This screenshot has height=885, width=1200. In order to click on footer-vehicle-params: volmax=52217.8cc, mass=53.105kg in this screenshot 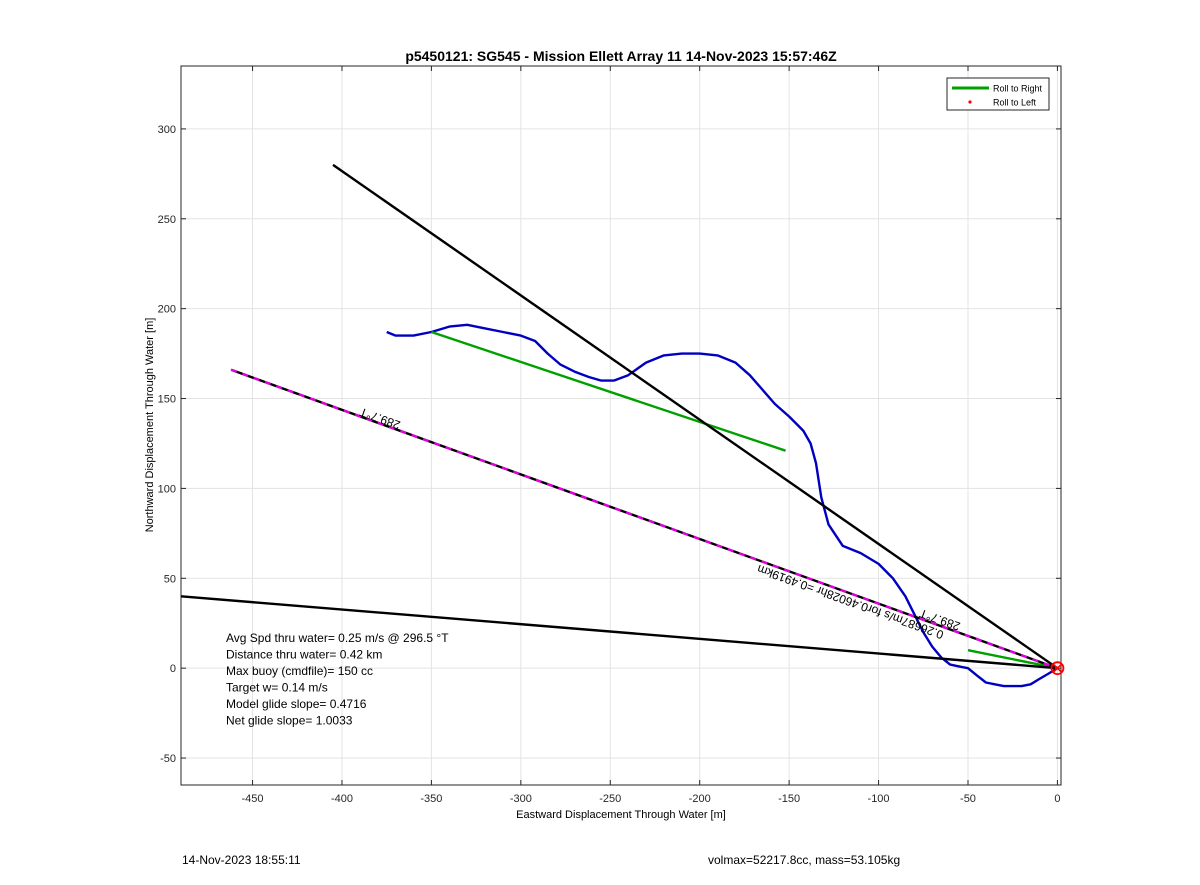, I will do `click(804, 860)`.